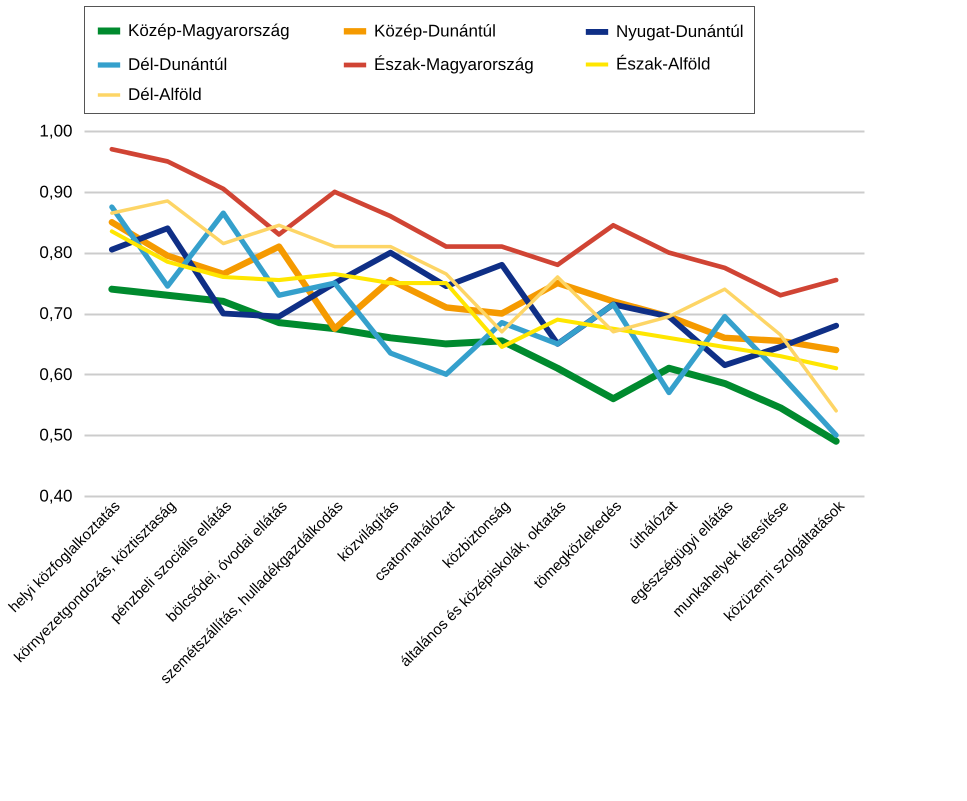  Describe the element at coordinates (55, 192) in the screenshot. I see `y-tick-label: 0,90` at that location.